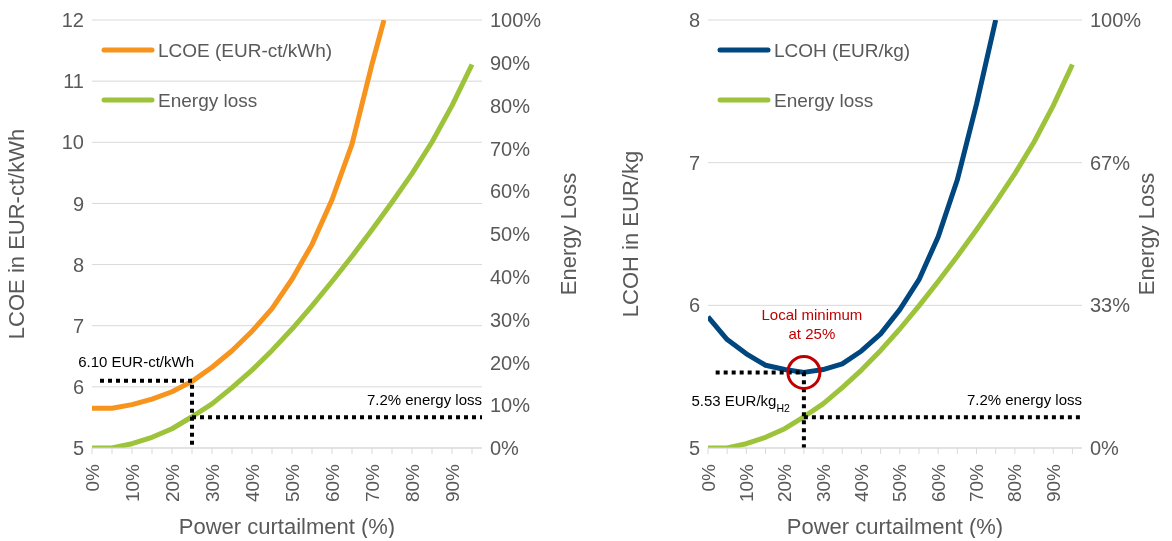 This screenshot has height=541, width=1172. I want to click on legend-label: LCOH (EUR/kg), so click(842, 50).